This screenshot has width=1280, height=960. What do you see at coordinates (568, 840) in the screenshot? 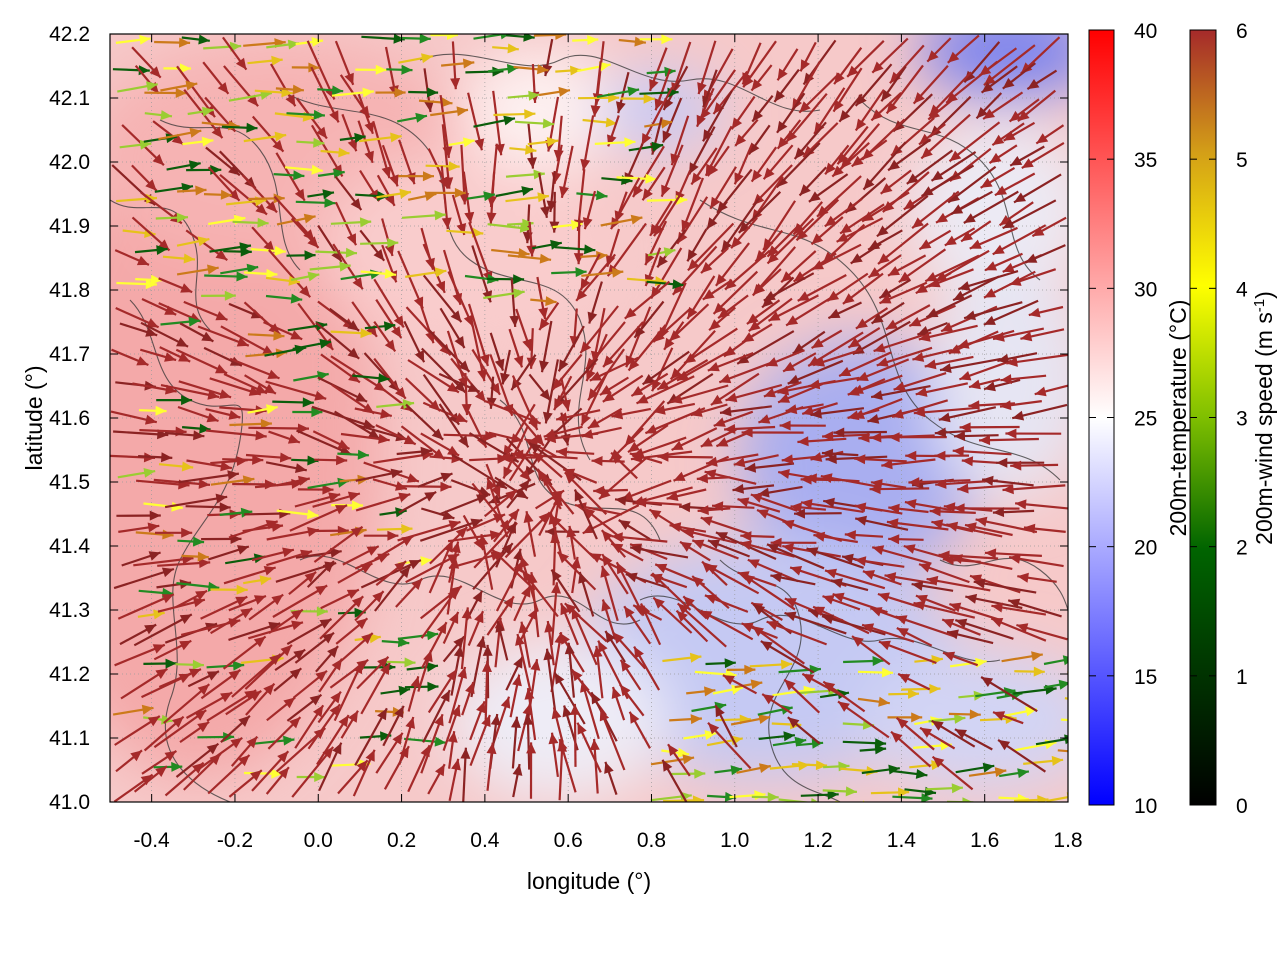
I see `x-tick-label: 0.6` at bounding box center [568, 840].